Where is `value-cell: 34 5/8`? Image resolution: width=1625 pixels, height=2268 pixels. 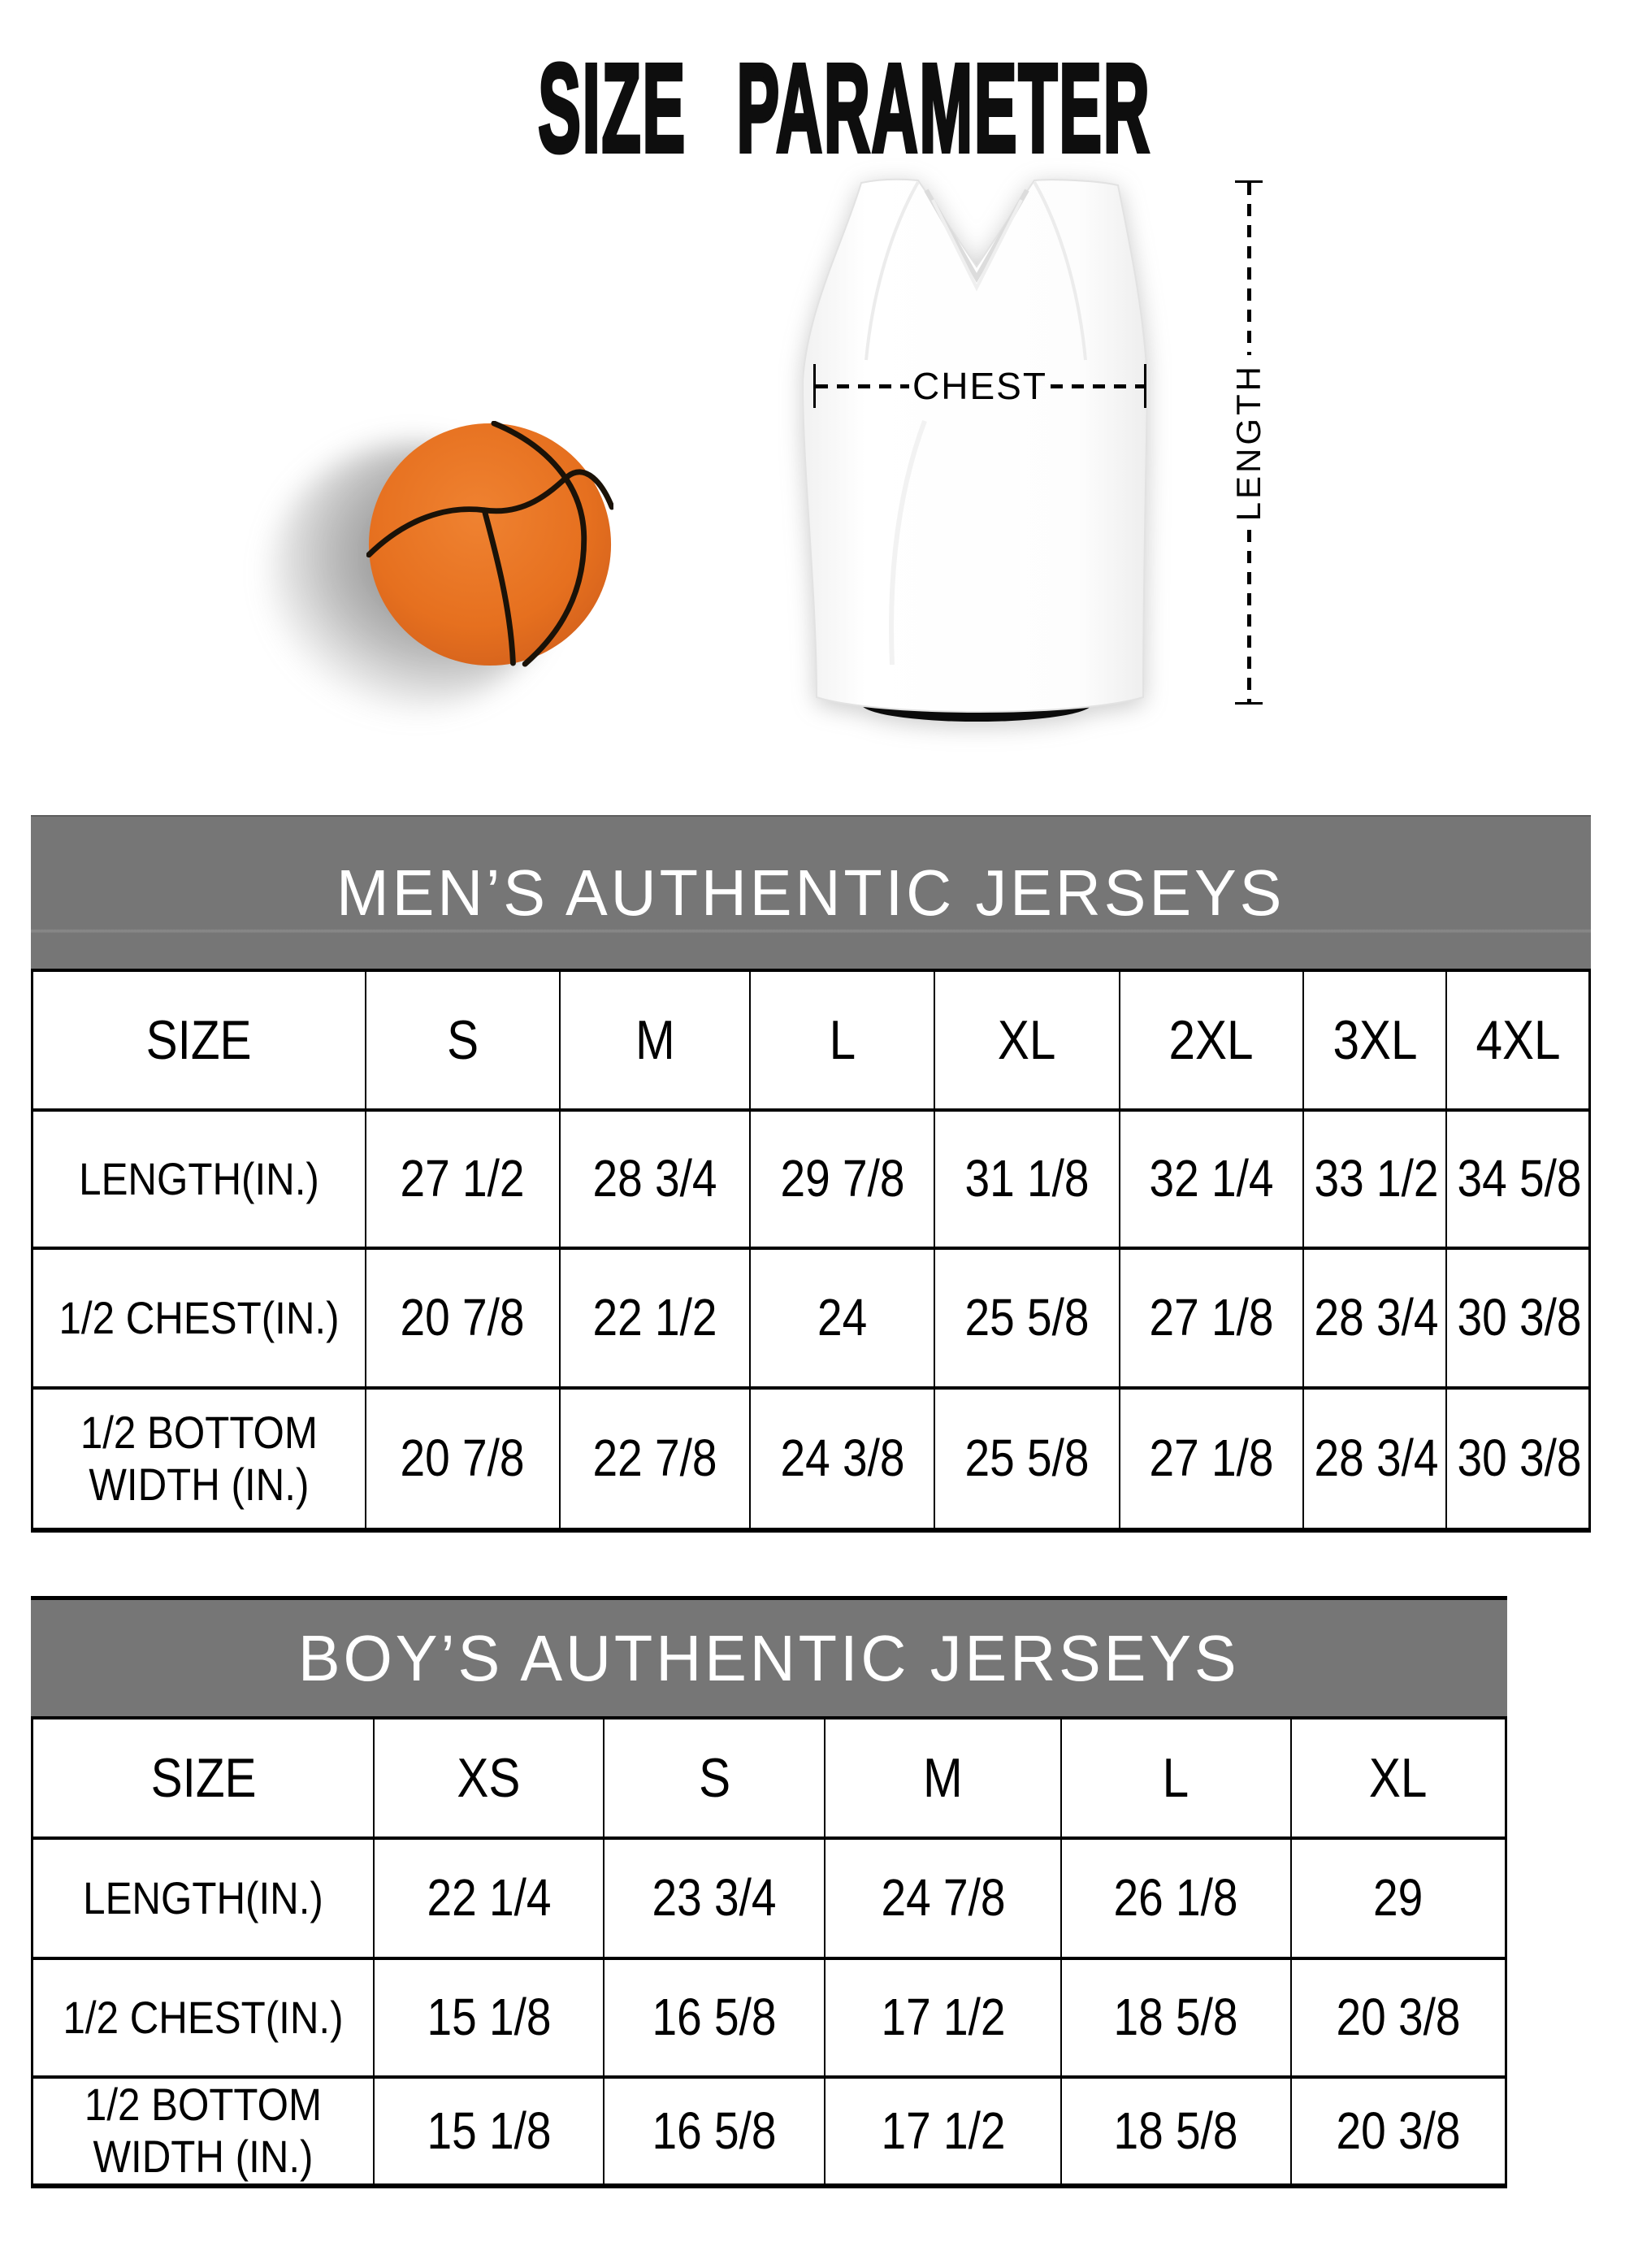 value-cell: 34 5/8 is located at coordinates (1518, 1179).